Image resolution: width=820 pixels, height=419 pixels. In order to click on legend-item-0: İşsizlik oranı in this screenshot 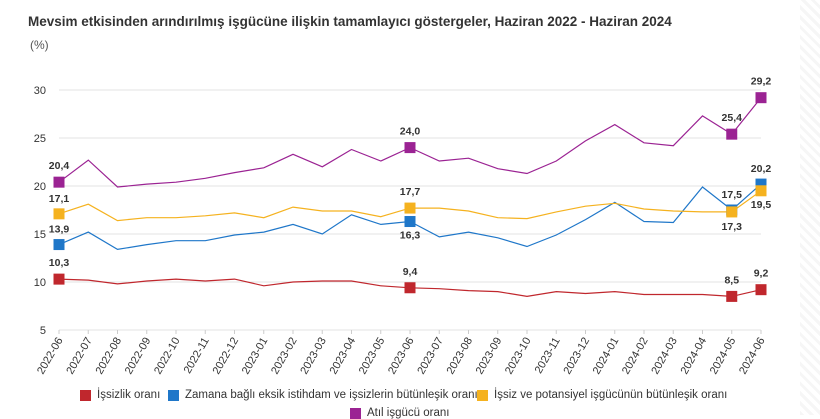, I will do `click(120, 395)`.